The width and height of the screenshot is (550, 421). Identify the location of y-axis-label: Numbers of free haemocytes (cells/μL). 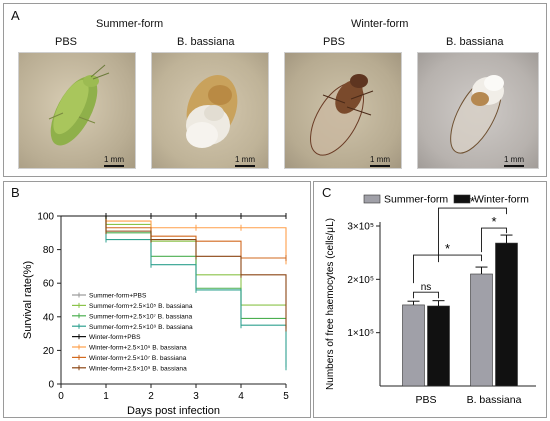
(330, 304).